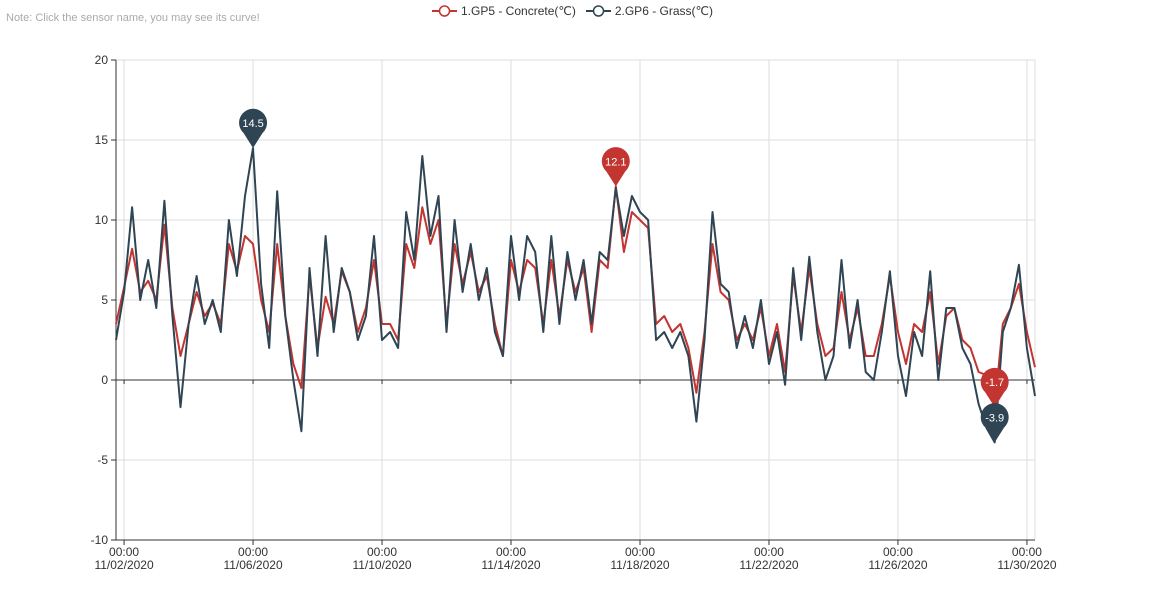 This screenshot has width=1150, height=600. Describe the element at coordinates (994, 418) in the screenshot. I see `marker-pin-label: -3.9` at that location.